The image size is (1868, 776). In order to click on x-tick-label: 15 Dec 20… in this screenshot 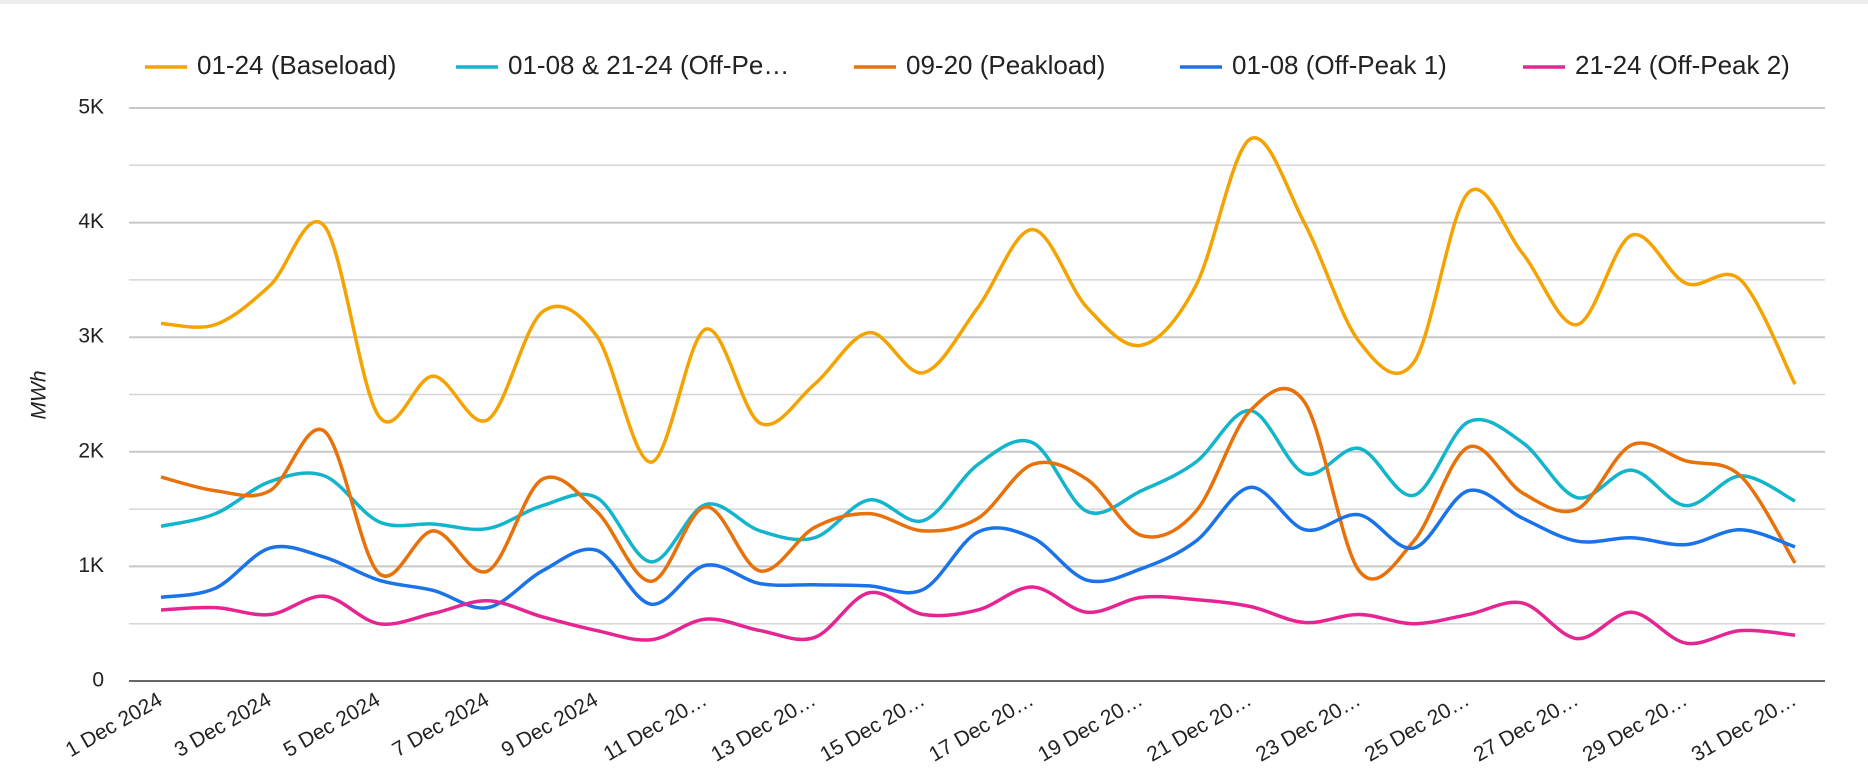, I will do `click(872, 727)`.